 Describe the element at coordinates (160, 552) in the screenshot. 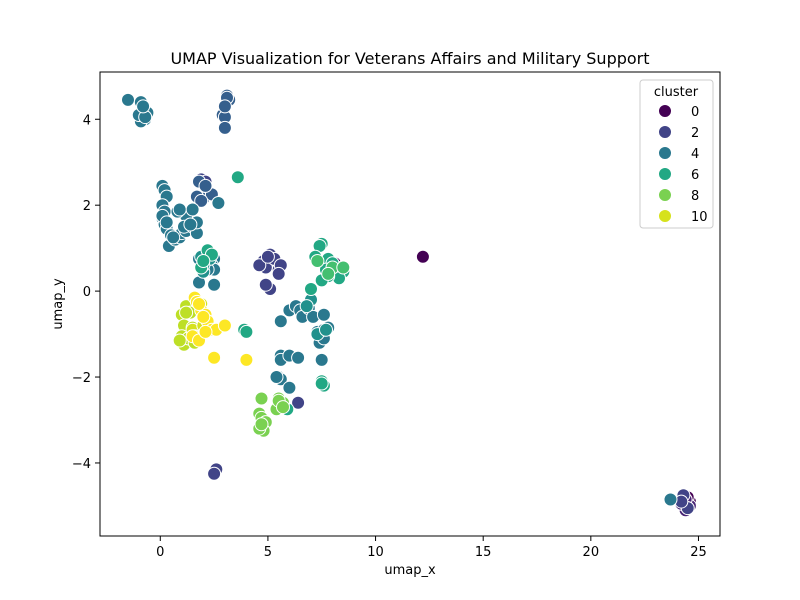

I see `x-tick-label: 0` at that location.